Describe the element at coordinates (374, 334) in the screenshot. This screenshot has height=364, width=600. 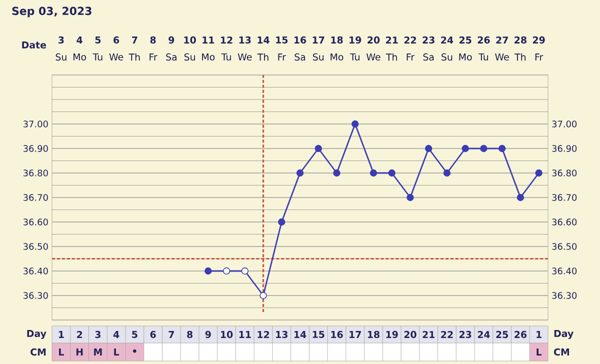
I see `text: 18` at that location.